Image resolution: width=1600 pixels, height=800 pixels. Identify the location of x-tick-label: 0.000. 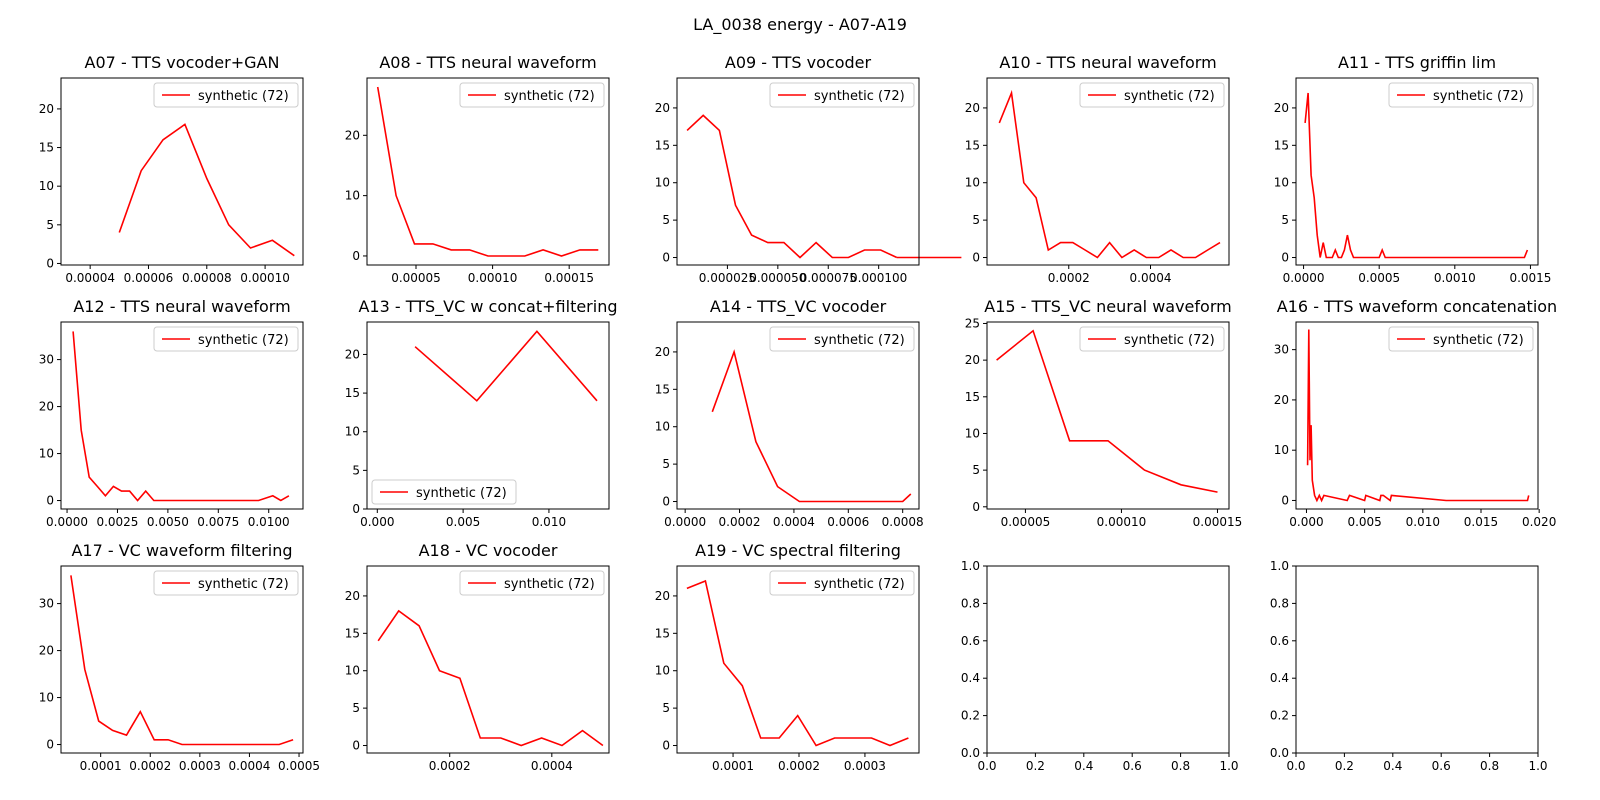
(1306, 522).